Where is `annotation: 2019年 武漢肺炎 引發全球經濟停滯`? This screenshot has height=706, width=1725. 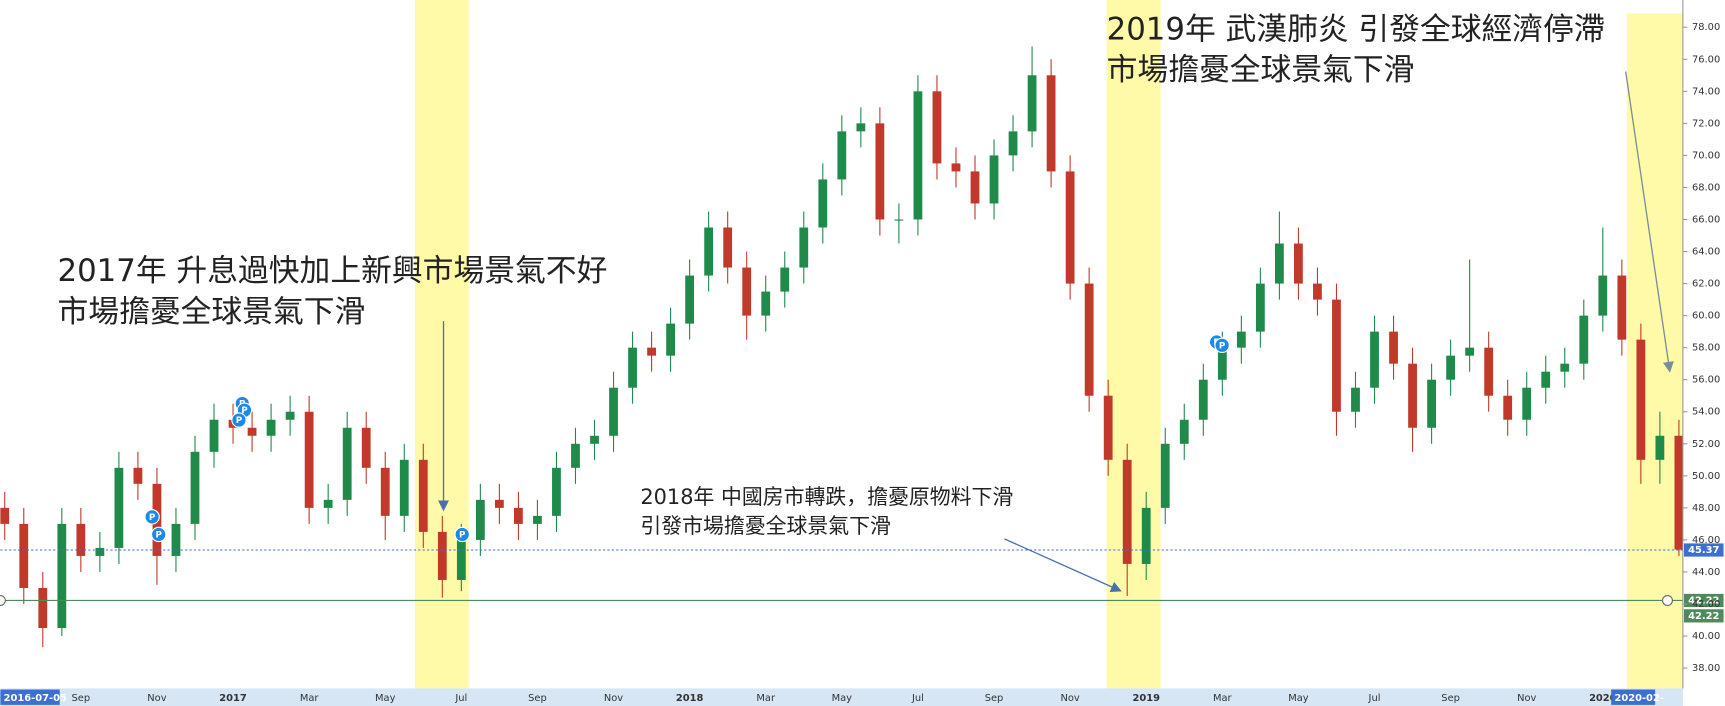
annotation: 2019年 武漢肺炎 引發全球經濟停滯 is located at coordinates (1356, 29).